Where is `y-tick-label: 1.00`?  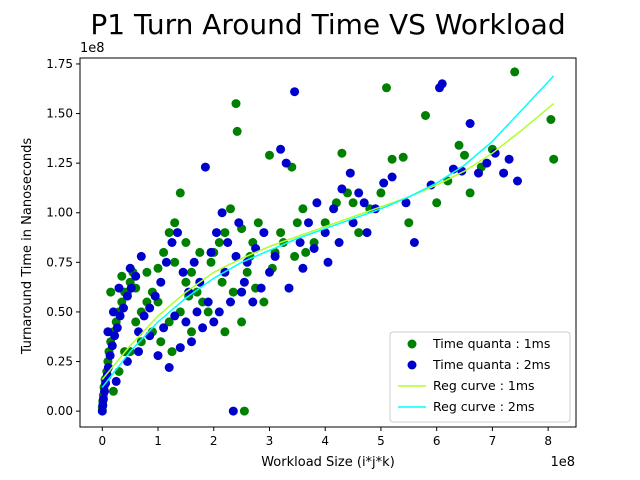
y-tick-label: 1.00 is located at coordinates (59, 213).